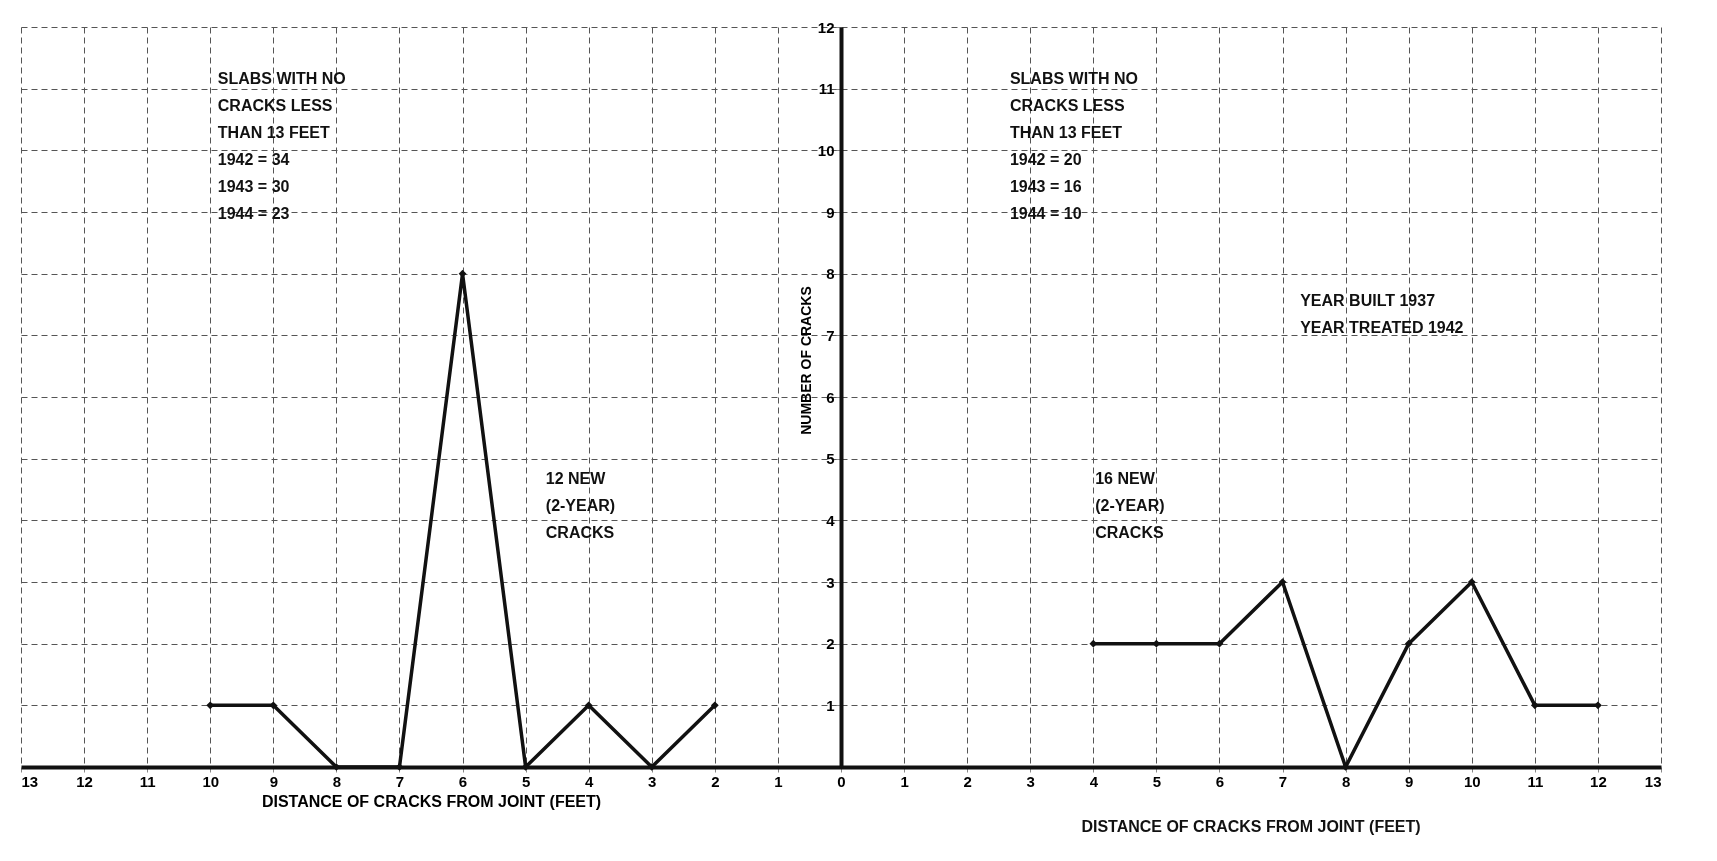 This screenshot has height=861, width=1717. I want to click on y-tick-label: 12, so click(826, 27).